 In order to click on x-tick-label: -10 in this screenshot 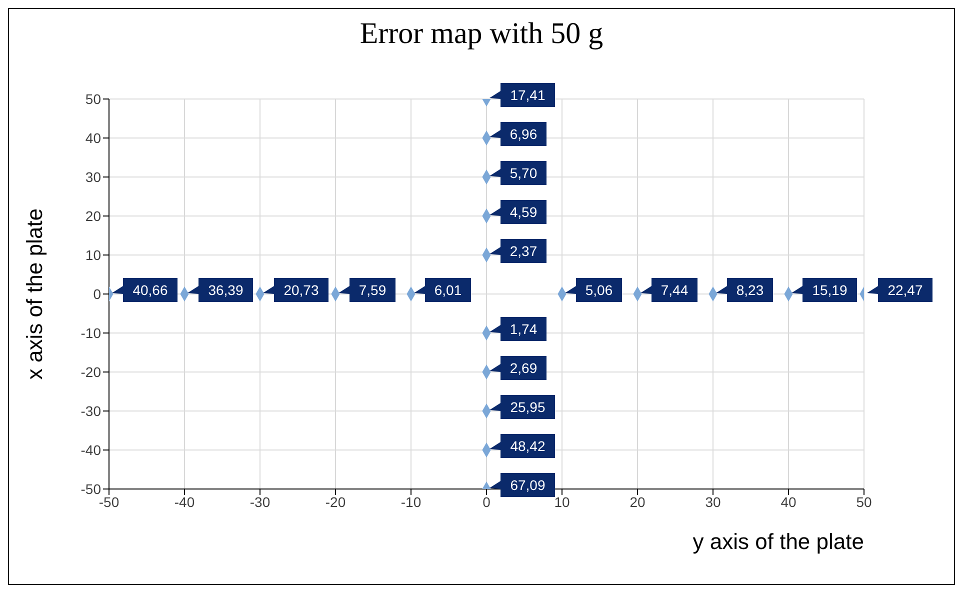, I will do `click(411, 502)`.